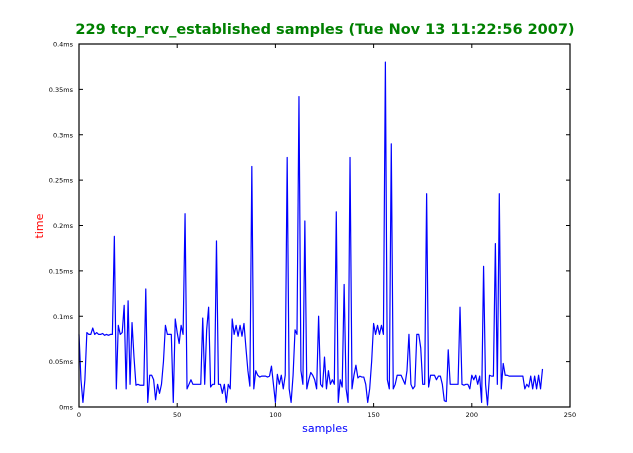 Image resolution: width=633 pixels, height=453 pixels. What do you see at coordinates (39, 225) in the screenshot?
I see `y-axis-label: time` at bounding box center [39, 225].